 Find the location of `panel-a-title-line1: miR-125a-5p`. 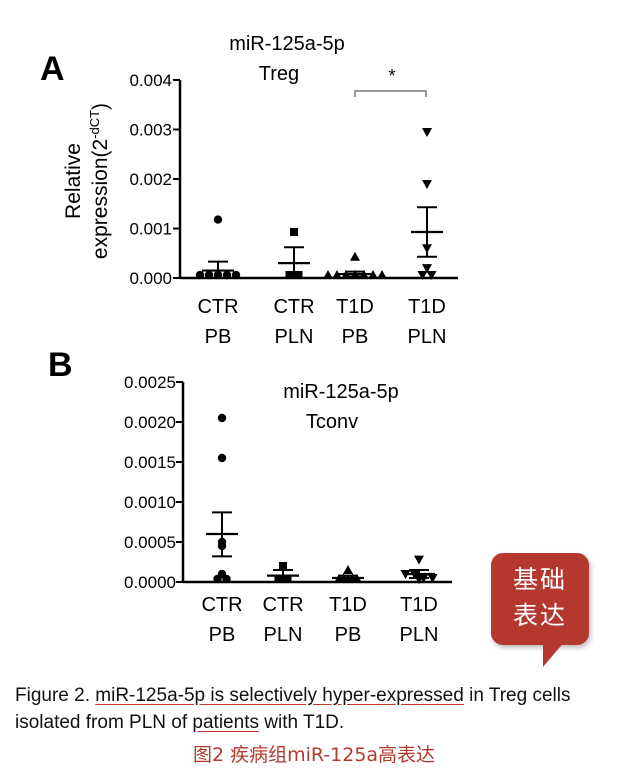

panel-a-title-line1: miR-125a-5p is located at coordinates (287, 44).